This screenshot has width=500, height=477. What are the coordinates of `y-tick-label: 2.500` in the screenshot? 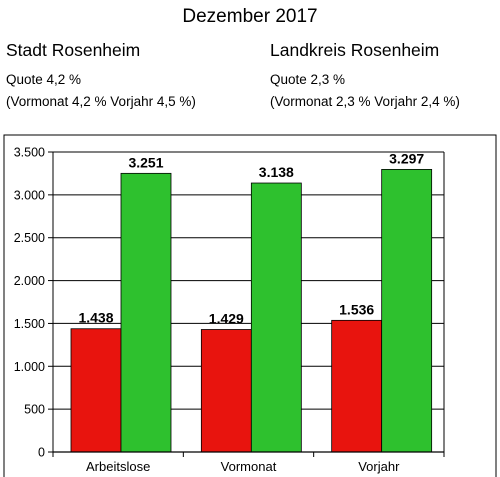 It's located at (29, 238).